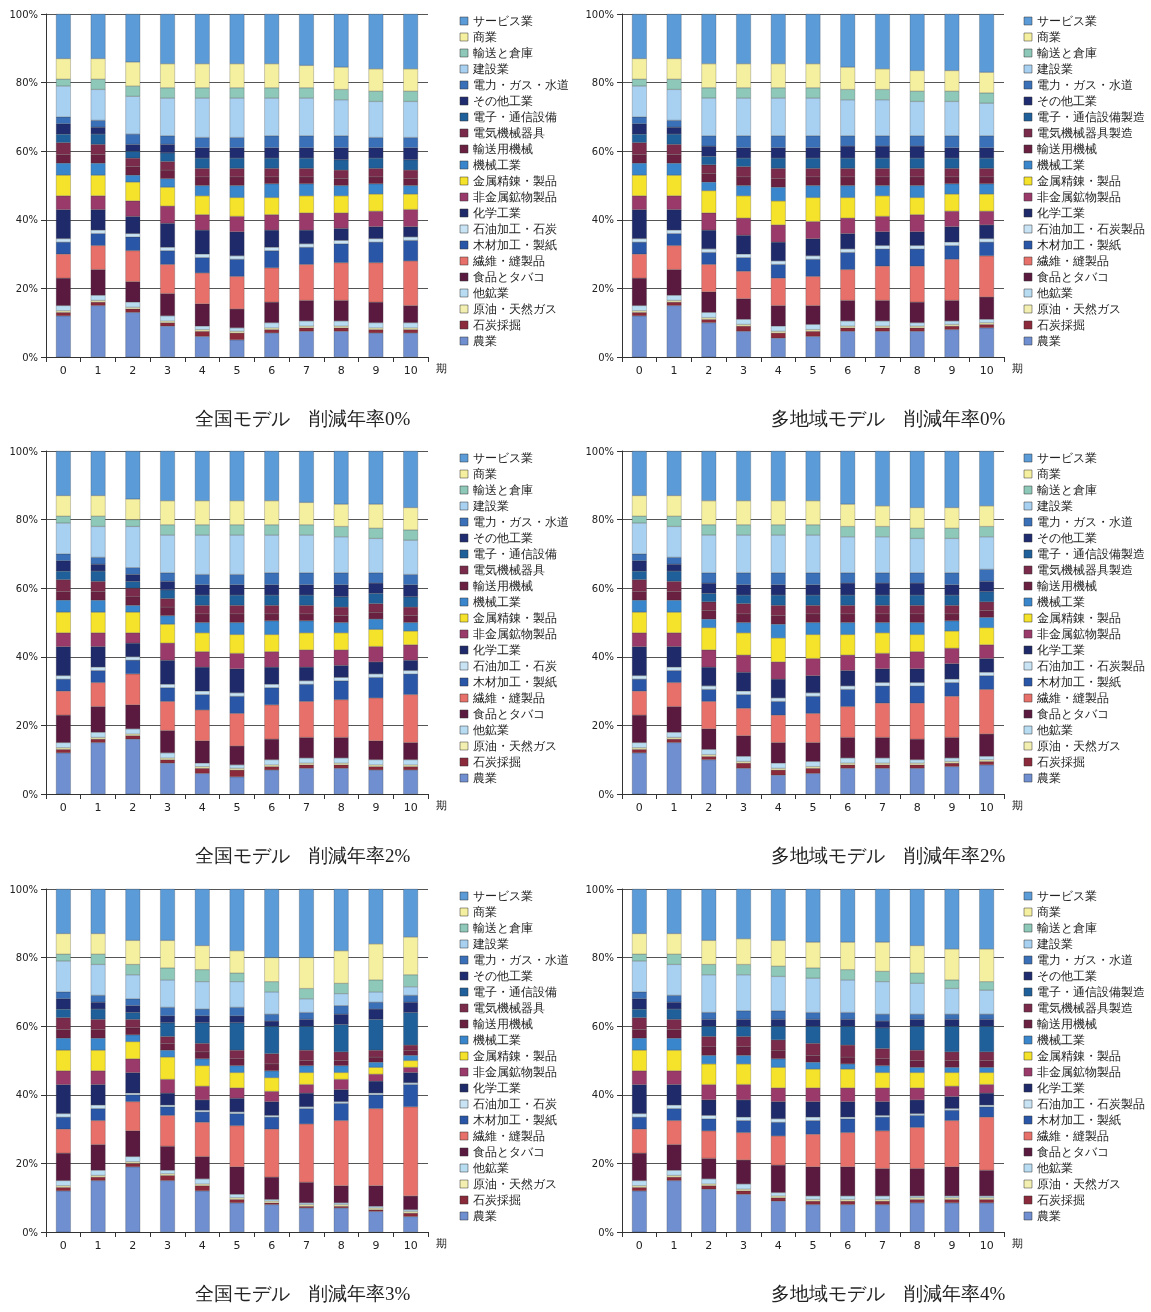  I want to click on text: 全国モデル 削減年率0%, so click(303, 418).